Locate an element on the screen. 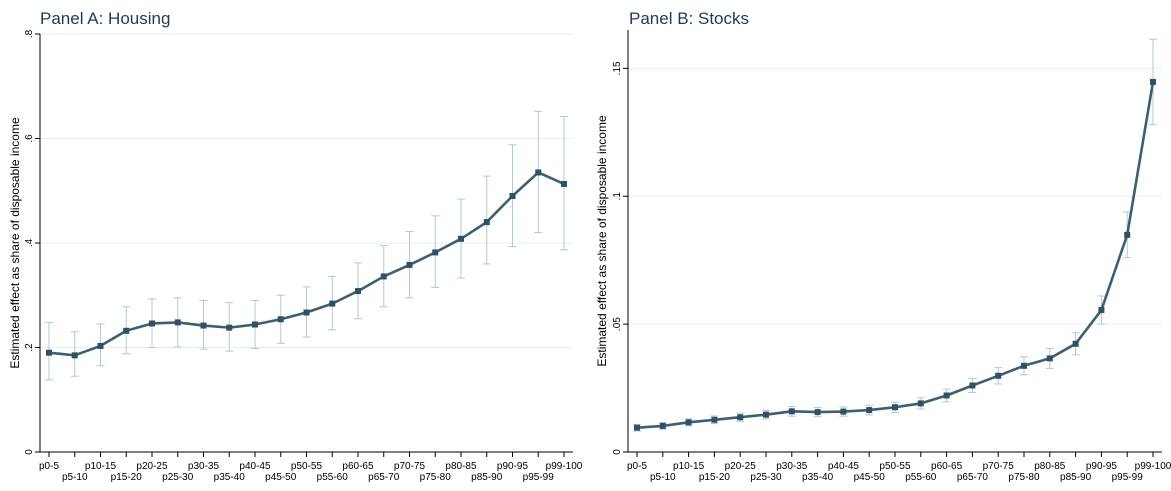 The height and width of the screenshot is (491, 1171). y-tick-label-2: .1 is located at coordinates (617, 196).